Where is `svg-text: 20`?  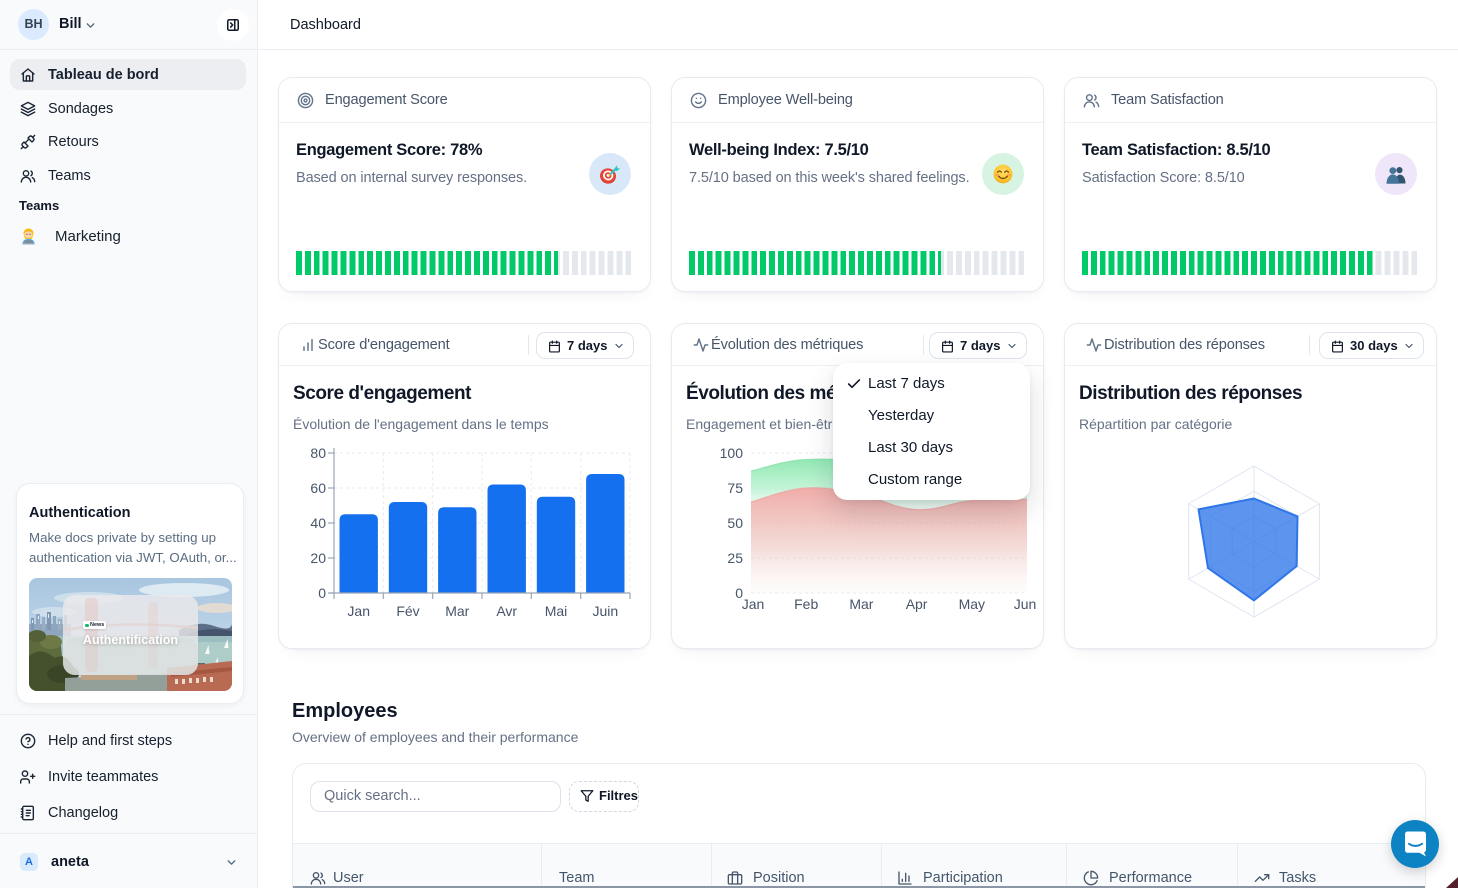
svg-text: 20 is located at coordinates (318, 558).